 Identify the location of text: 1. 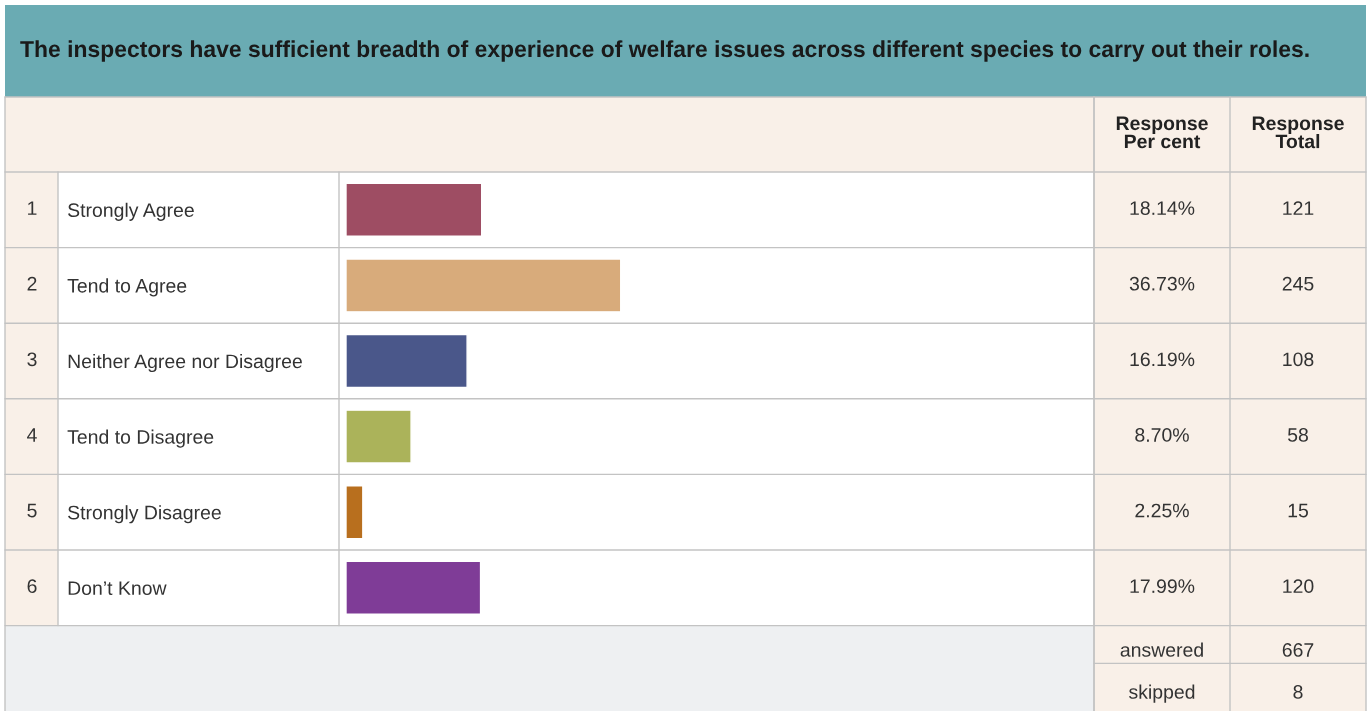
(32, 208).